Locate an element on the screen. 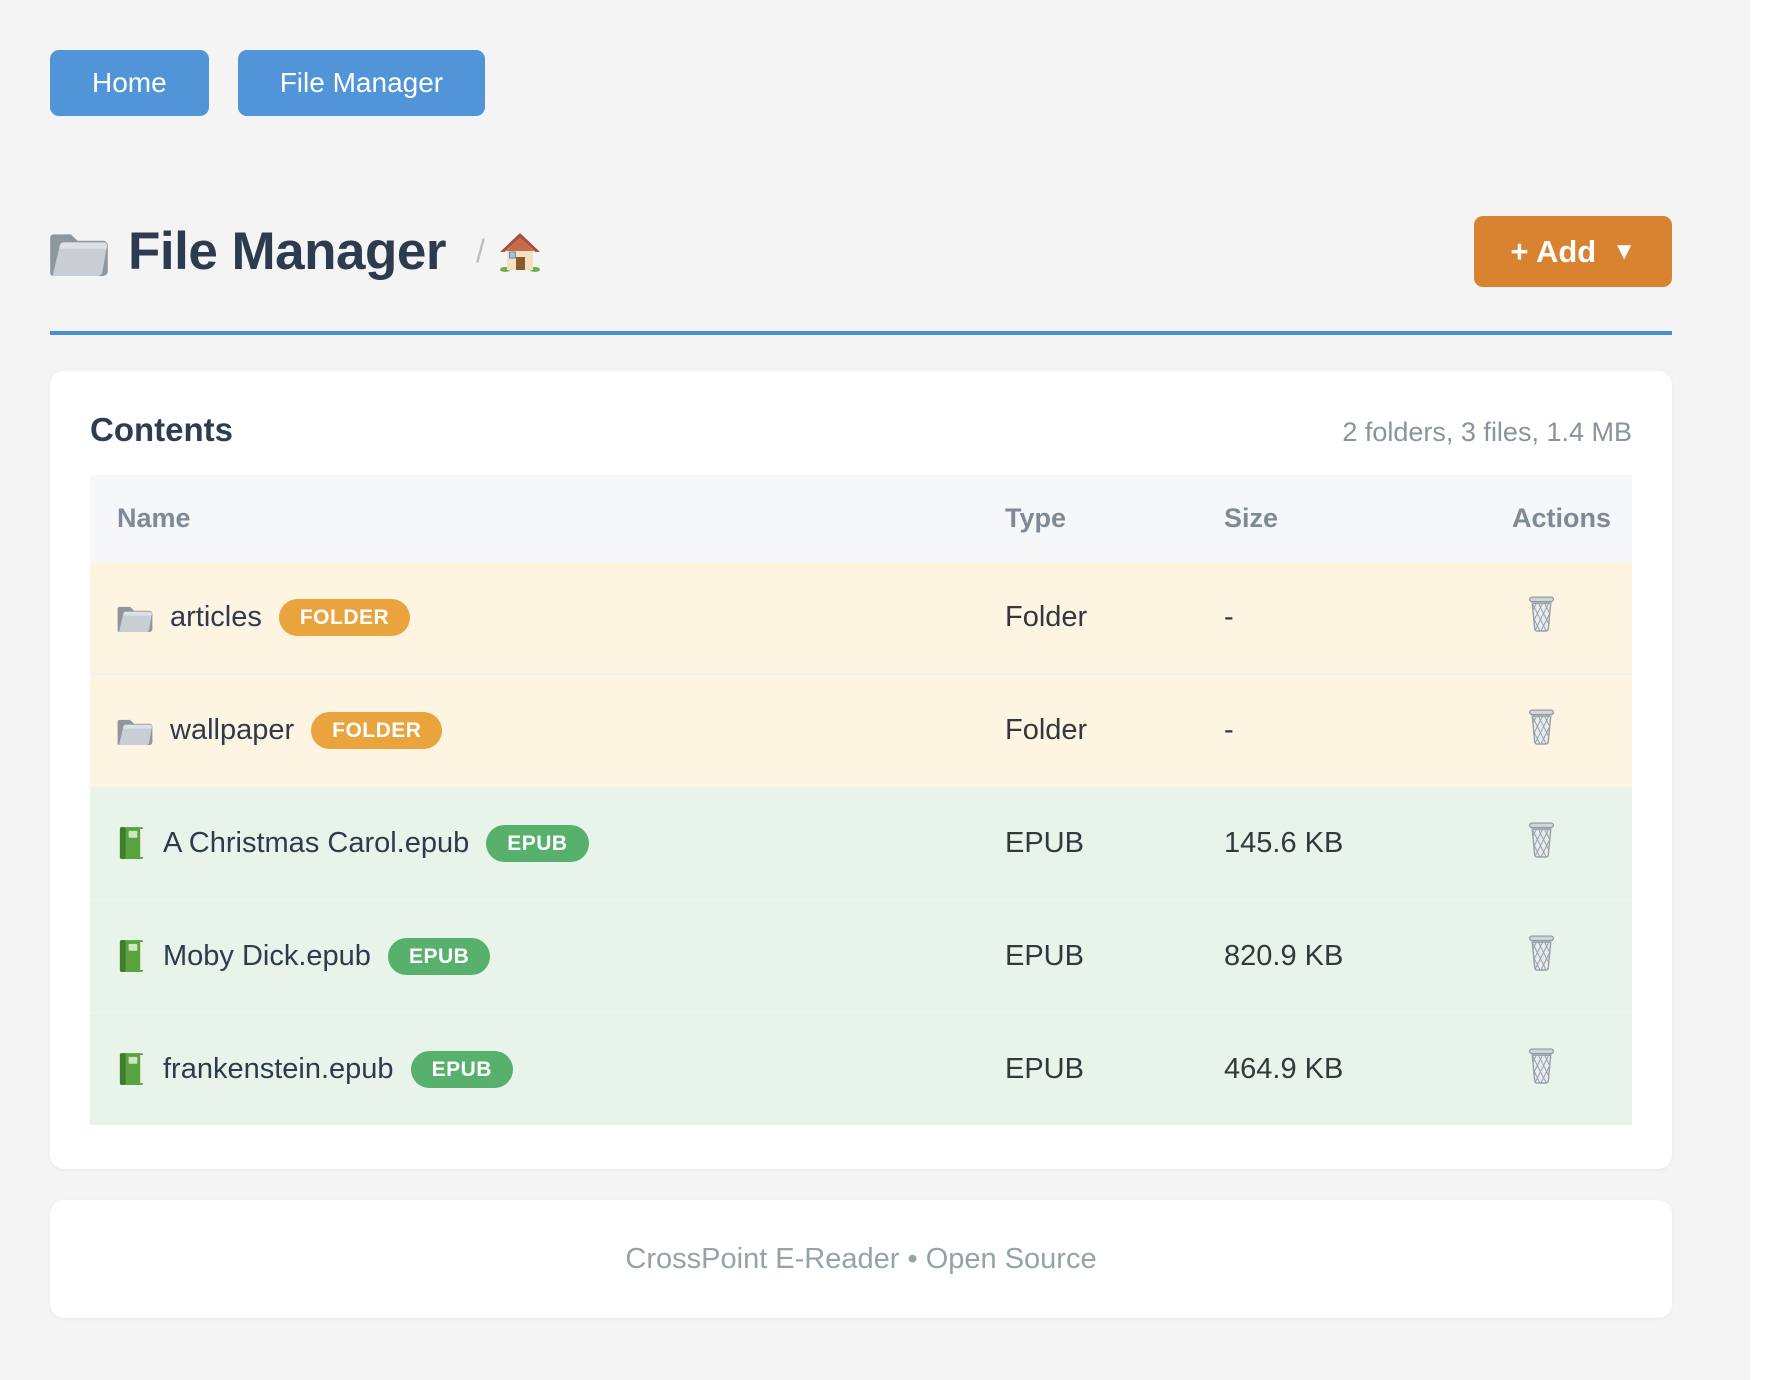  file-name-link: wallpaper is located at coordinates (232, 730).